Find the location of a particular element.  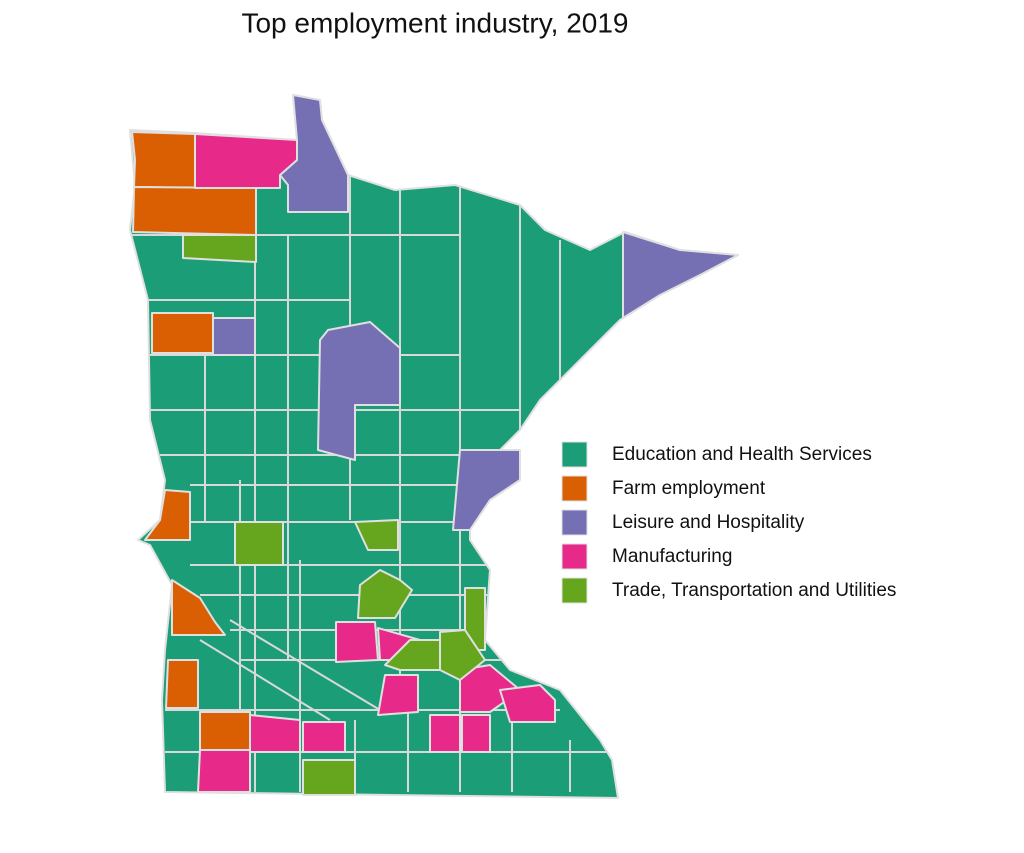

map-title: Top employment industry, 2019 is located at coordinates (434, 22).